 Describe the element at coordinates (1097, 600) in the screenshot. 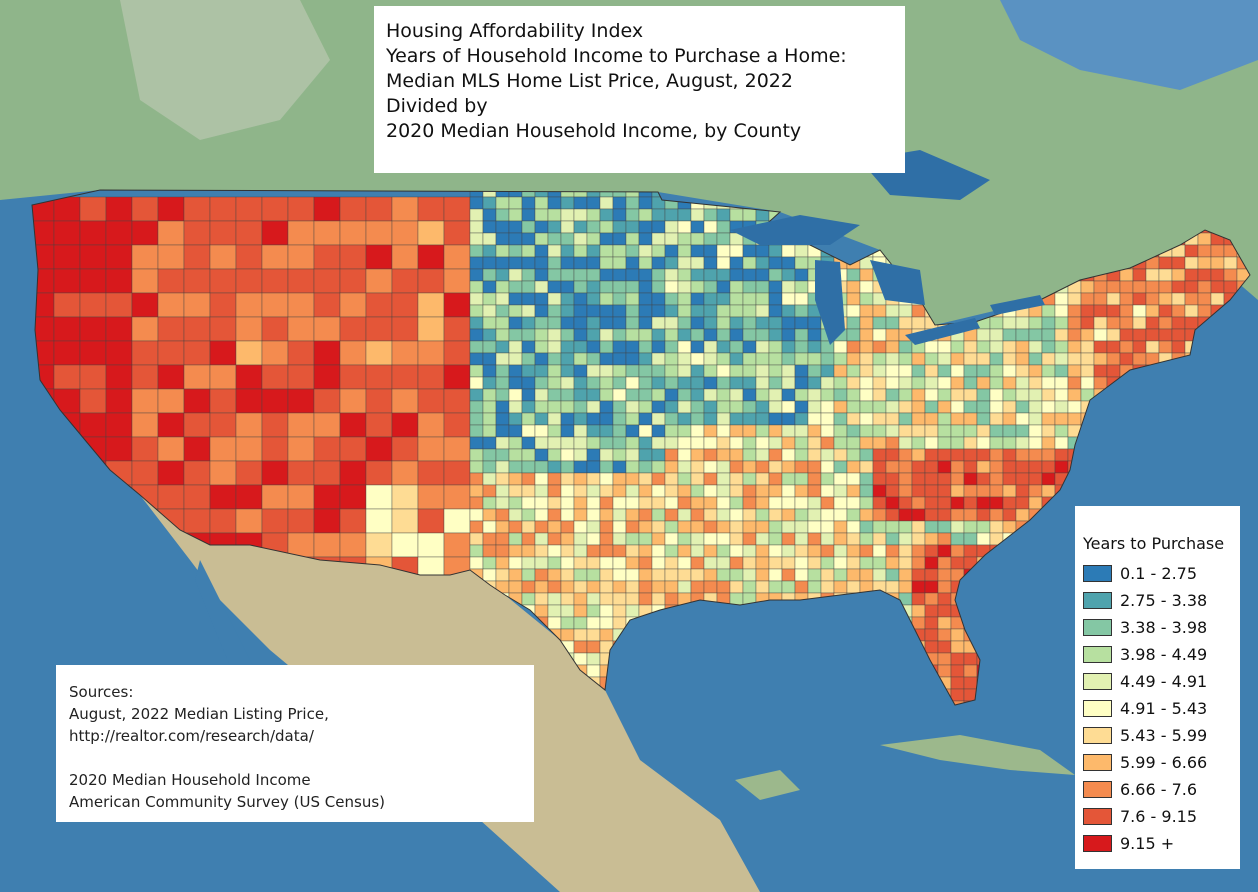

I see `legend-swatch` at that location.